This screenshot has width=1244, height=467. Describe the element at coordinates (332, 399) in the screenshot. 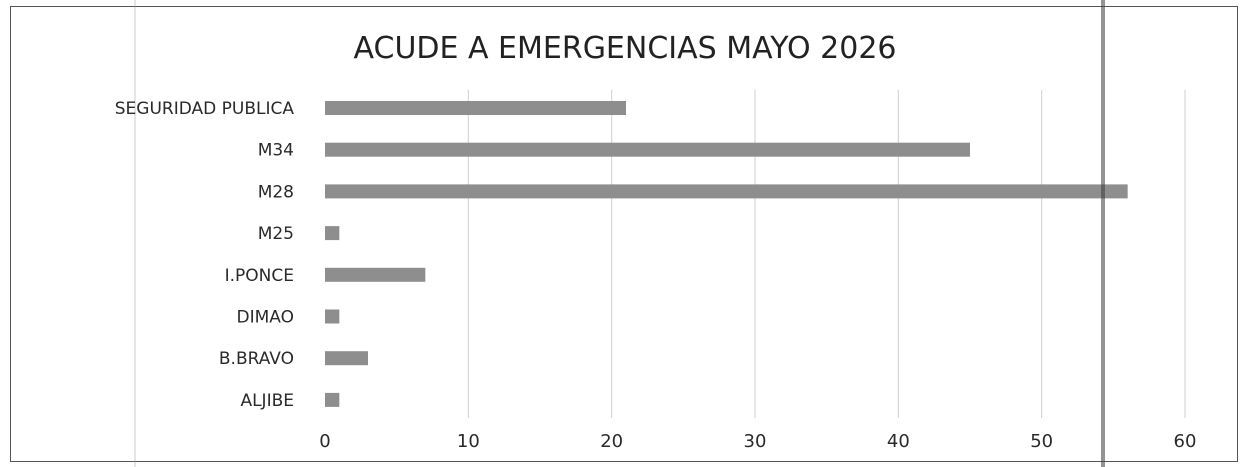

I see `bar-aljibe` at that location.